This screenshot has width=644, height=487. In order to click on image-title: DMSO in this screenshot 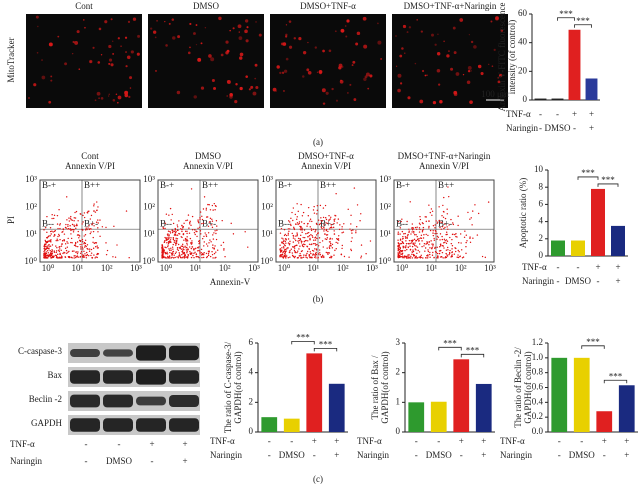, I will do `click(206, 6)`.